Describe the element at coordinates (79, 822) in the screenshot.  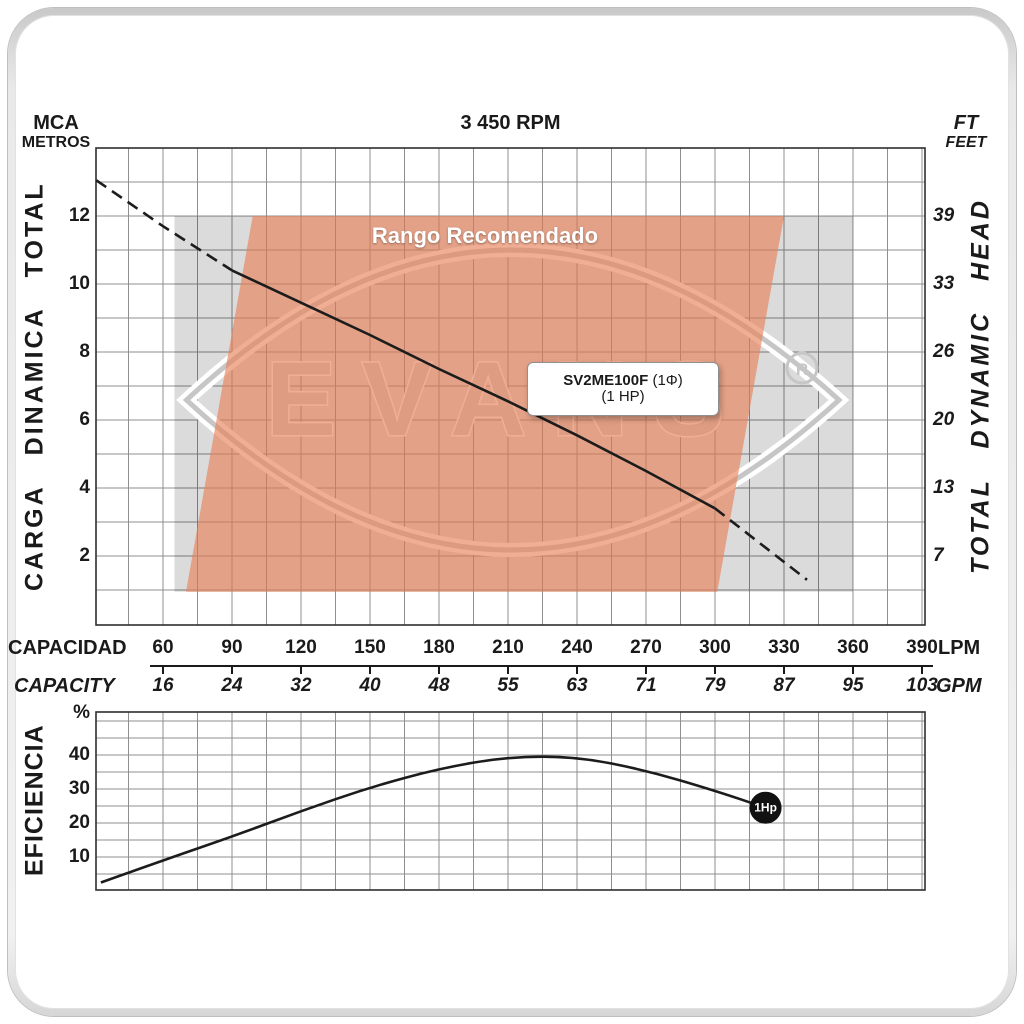
I see `y-tick-percent: 20` at that location.